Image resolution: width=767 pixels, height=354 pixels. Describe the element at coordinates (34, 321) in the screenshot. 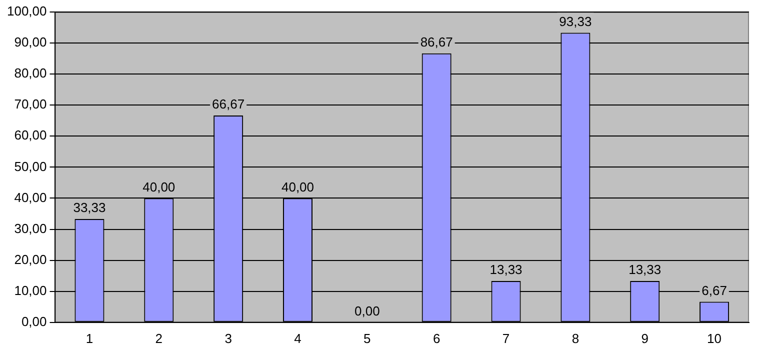

I see `y-tick-label: 0,00` at that location.